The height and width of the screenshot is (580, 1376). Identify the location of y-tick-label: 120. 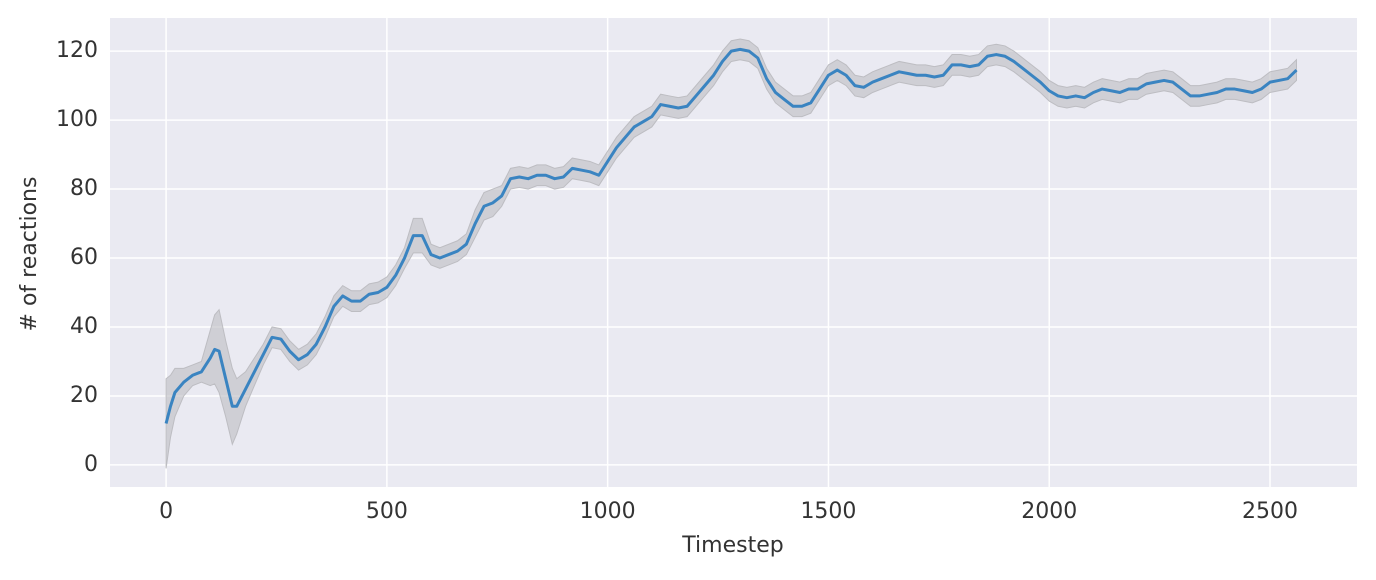
(77, 50).